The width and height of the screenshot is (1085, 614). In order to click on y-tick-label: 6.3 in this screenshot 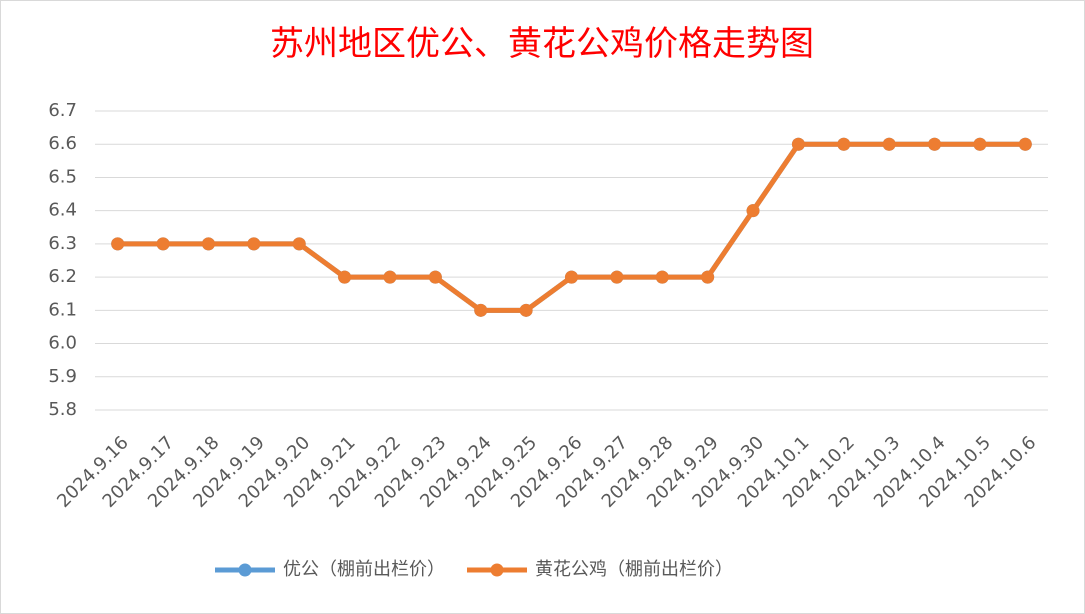, I will do `click(62, 243)`.